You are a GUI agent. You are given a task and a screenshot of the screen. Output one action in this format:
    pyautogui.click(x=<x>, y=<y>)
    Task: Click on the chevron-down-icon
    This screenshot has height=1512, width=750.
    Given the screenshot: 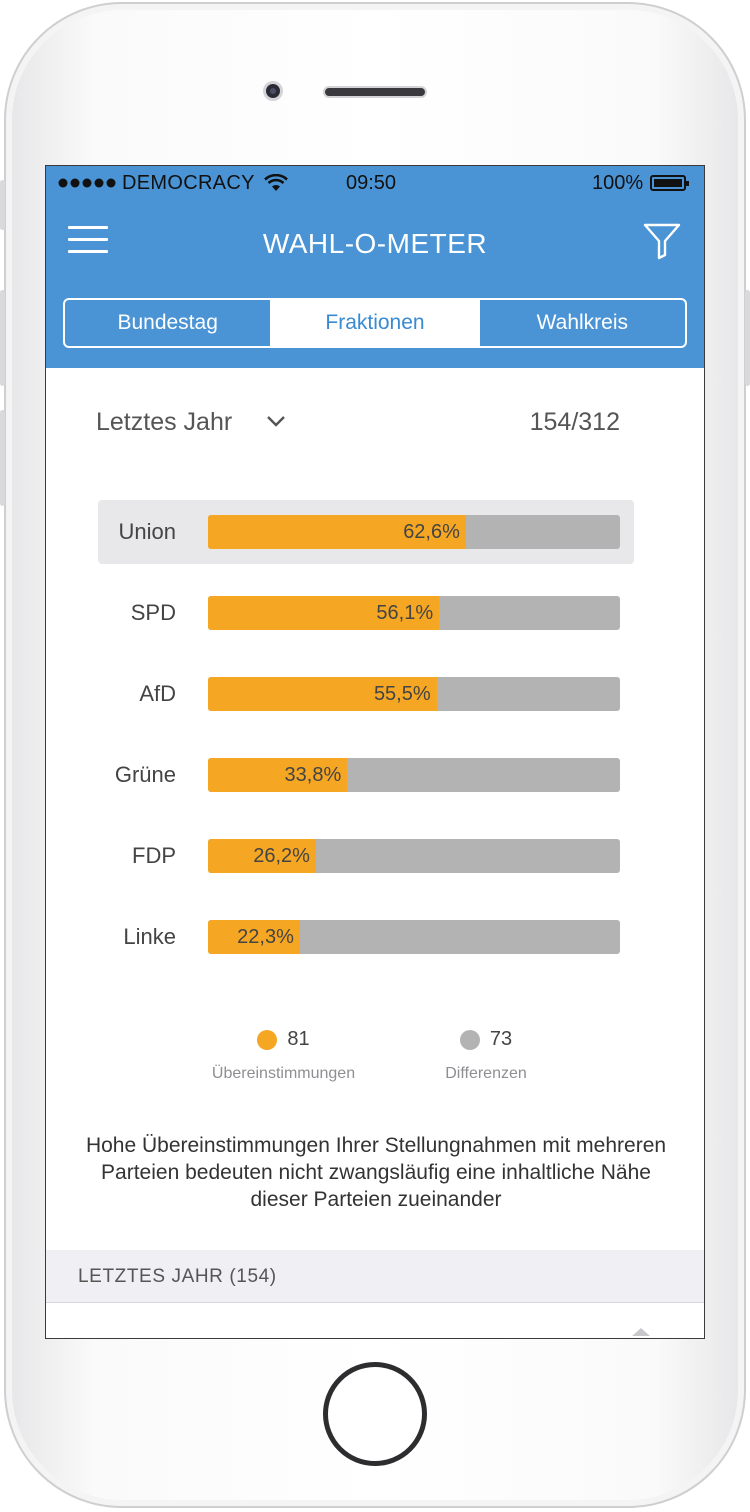 What is the action you would take?
    pyautogui.click(x=276, y=421)
    